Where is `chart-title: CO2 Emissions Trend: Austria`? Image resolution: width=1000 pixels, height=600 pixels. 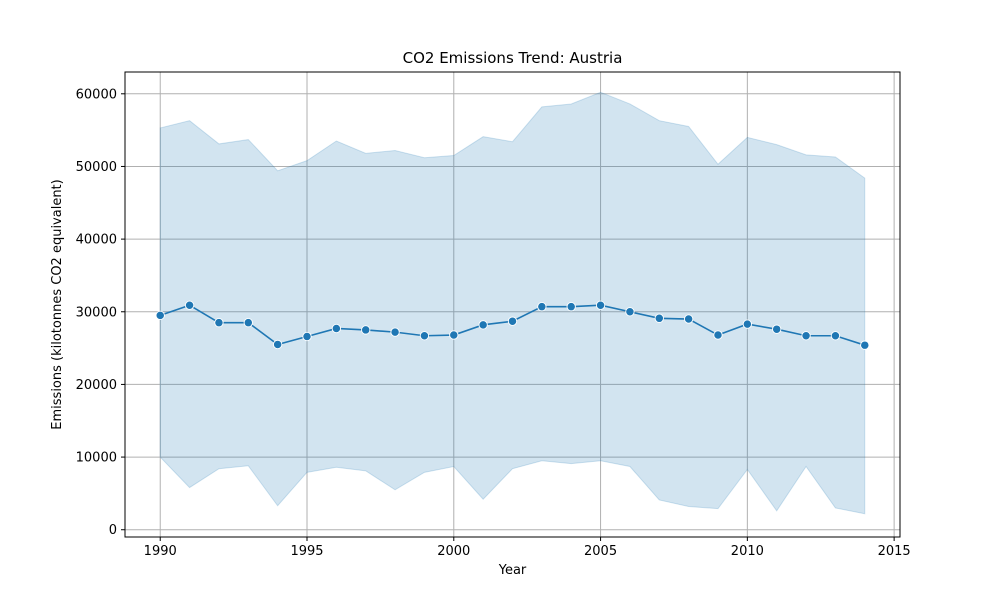 chart-title: CO2 Emissions Trend: Austria is located at coordinates (513, 58).